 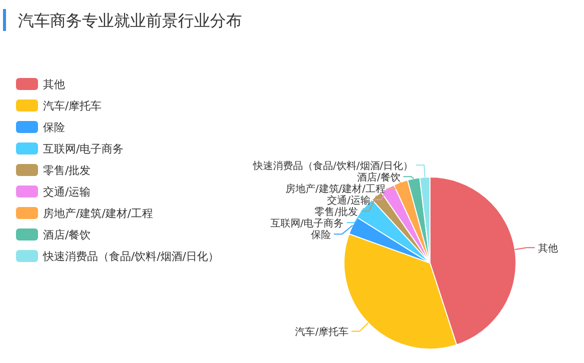 I want to click on legend-label: 酒店/餐饮, so click(x=67, y=235).